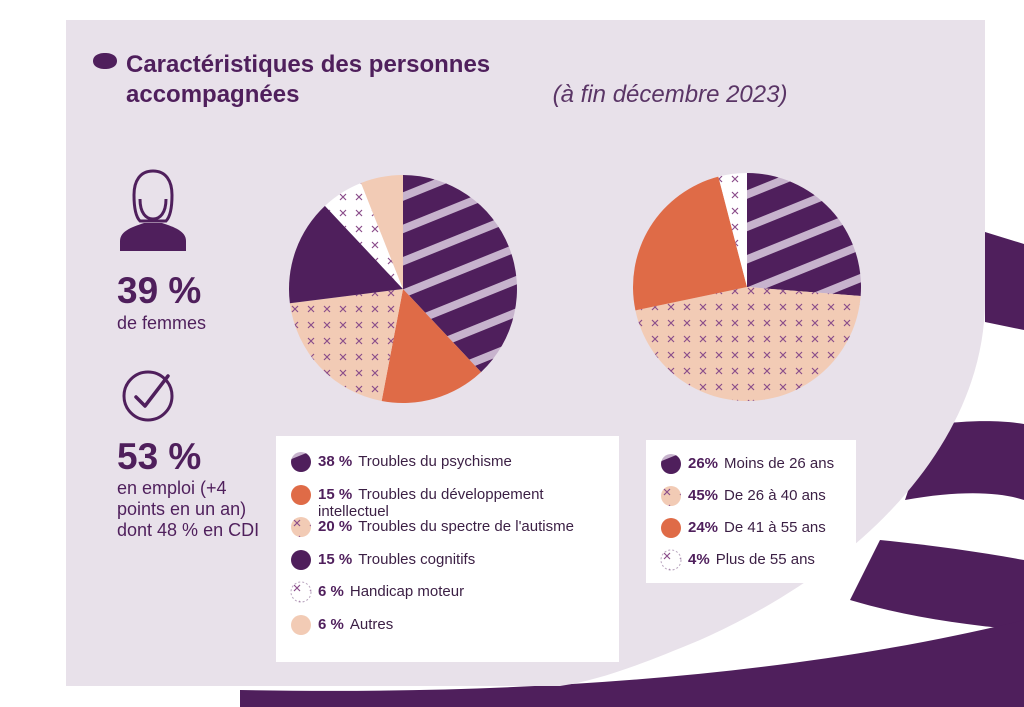 Image resolution: width=1024 pixels, height=707 pixels. I want to click on pie-chart-disabilities, so click(403, 289).